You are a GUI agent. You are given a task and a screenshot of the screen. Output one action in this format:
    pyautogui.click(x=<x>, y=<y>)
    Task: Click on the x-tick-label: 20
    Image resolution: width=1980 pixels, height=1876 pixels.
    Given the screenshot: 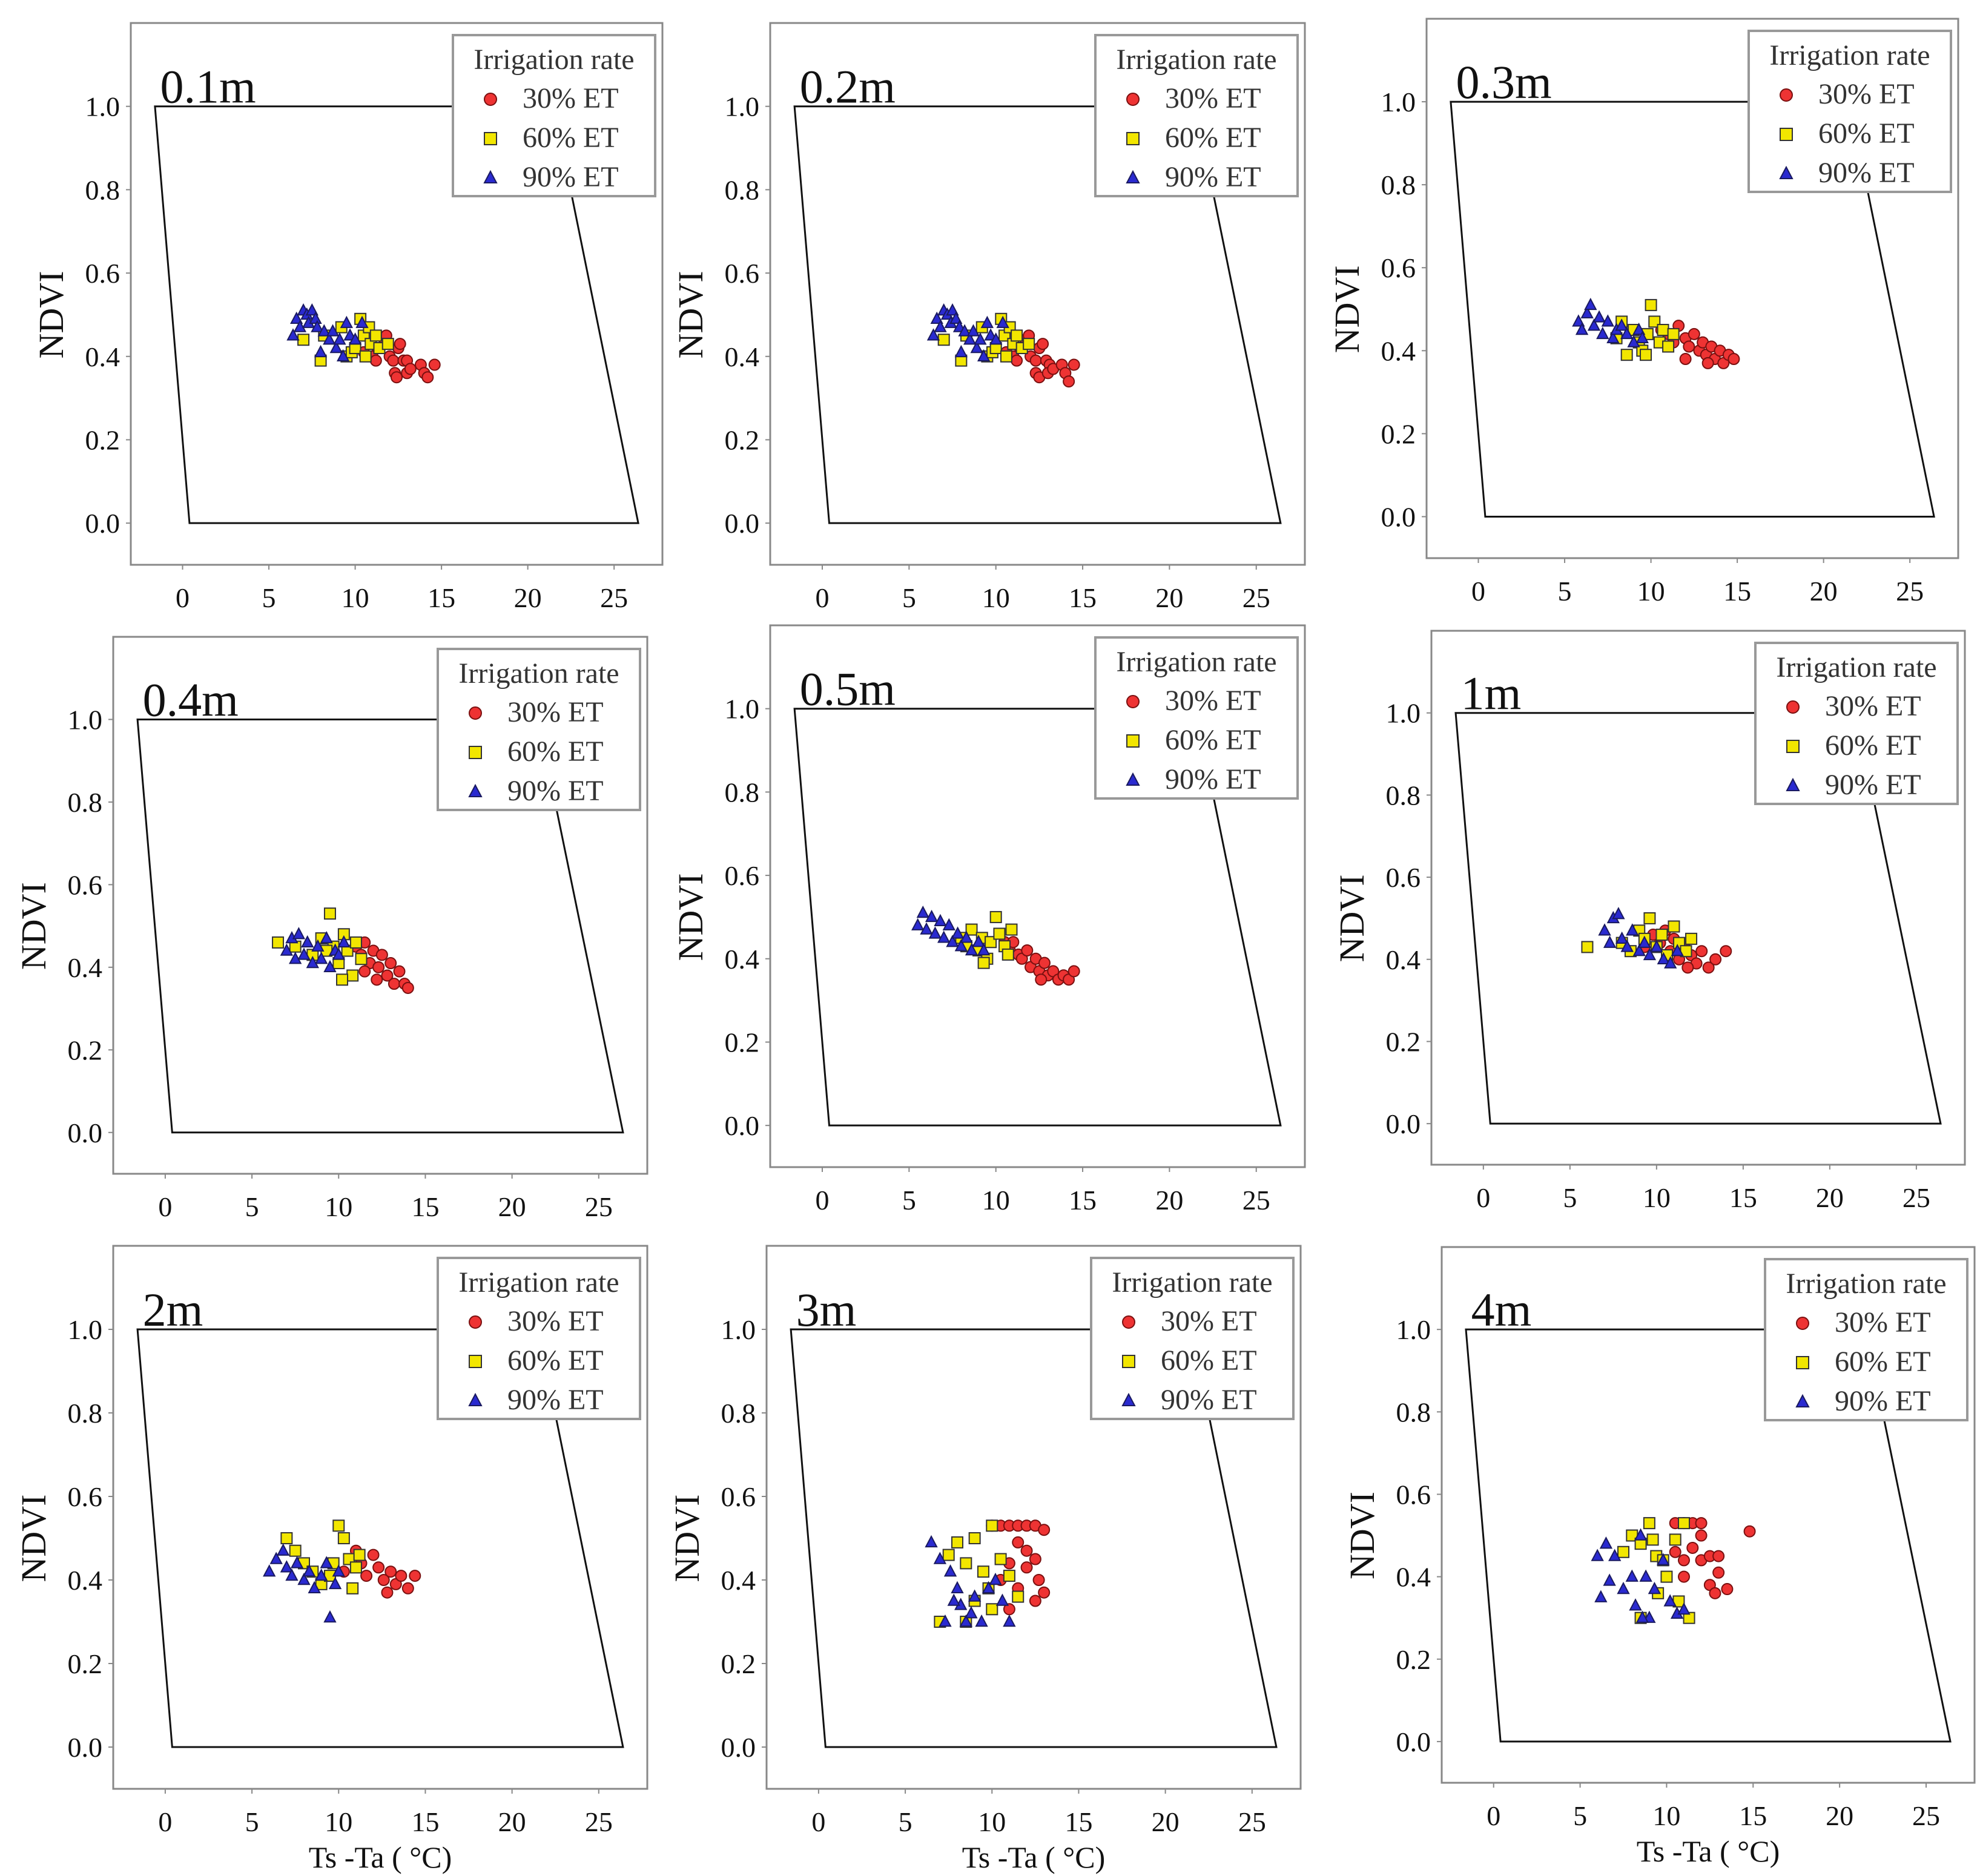 What is the action you would take?
    pyautogui.click(x=1840, y=1815)
    